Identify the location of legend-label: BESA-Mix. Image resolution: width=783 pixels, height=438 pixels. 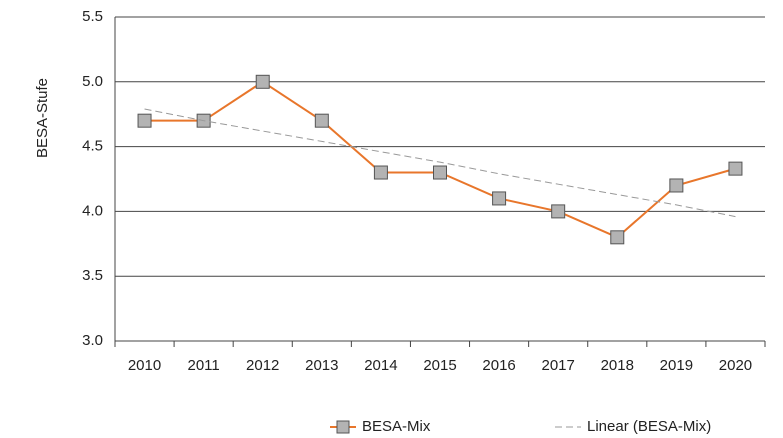
(396, 426).